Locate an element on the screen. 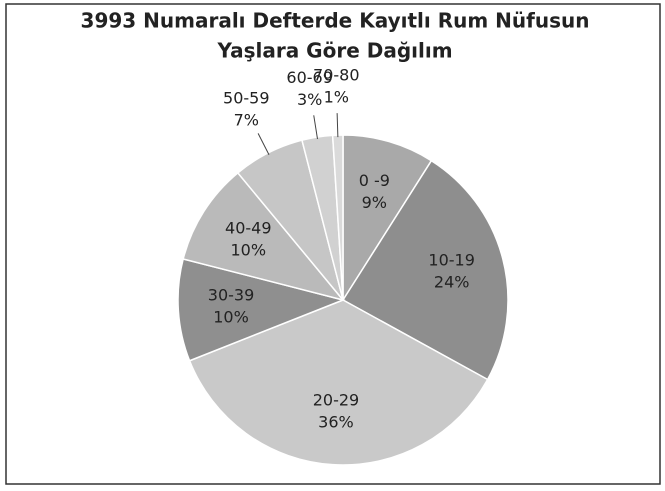  slice-label: 40-49 is located at coordinates (248, 227).